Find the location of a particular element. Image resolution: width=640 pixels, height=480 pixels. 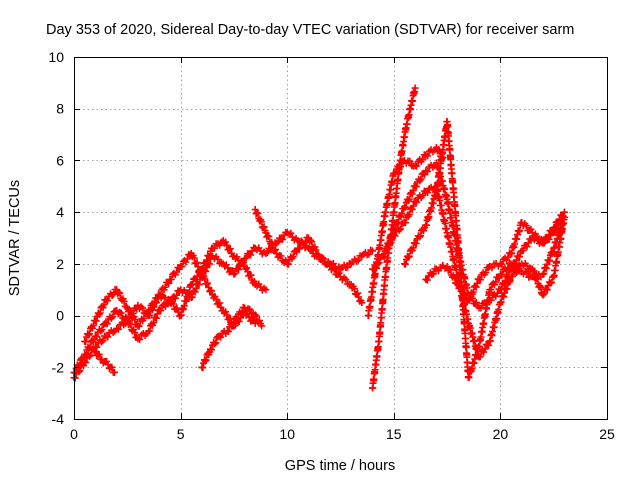

x-tick-label: 10 is located at coordinates (287, 434).